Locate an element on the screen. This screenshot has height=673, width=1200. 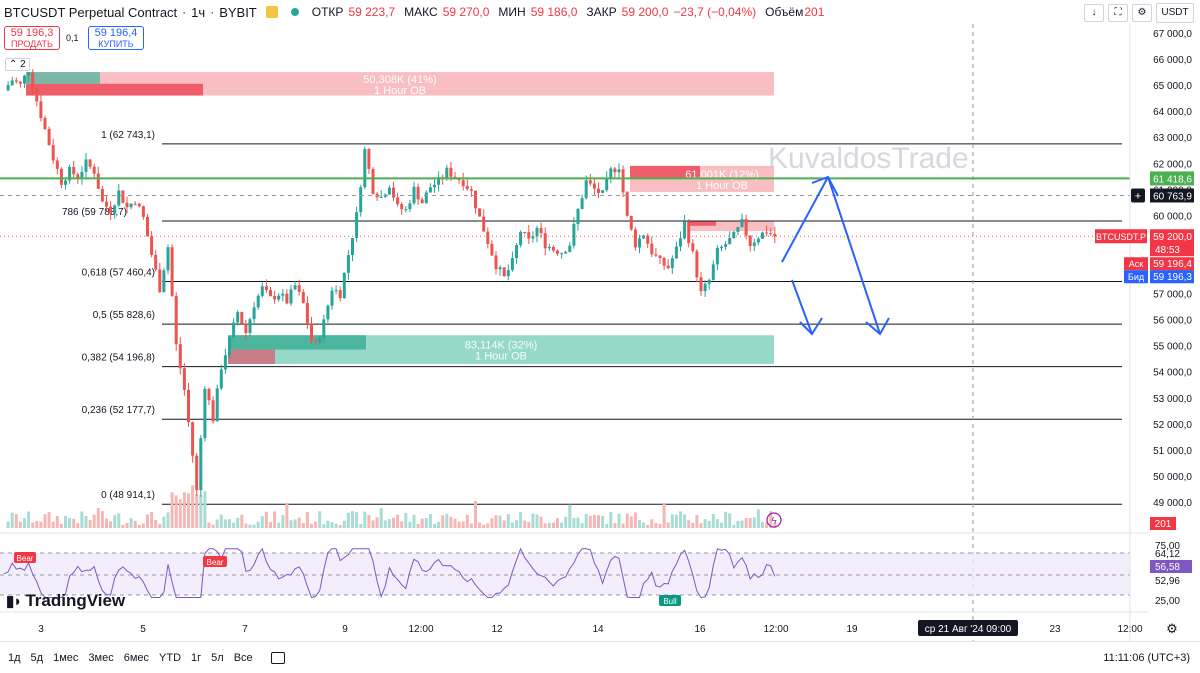
calendar-icon is located at coordinates (277, 657).